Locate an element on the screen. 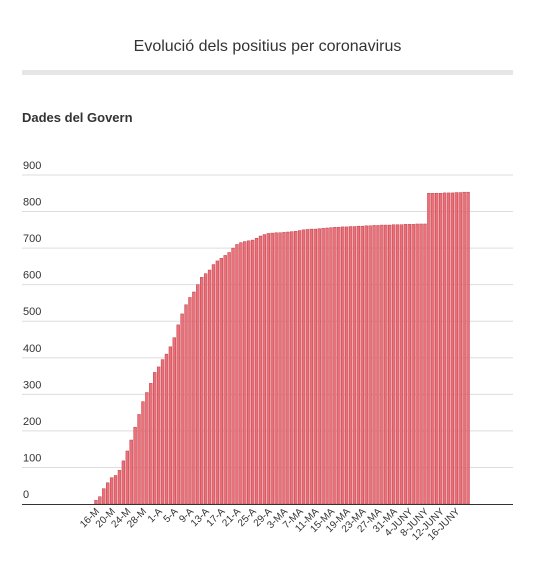 The height and width of the screenshot is (567, 535). chart-subtitle: Dades del Govern is located at coordinates (77, 117).